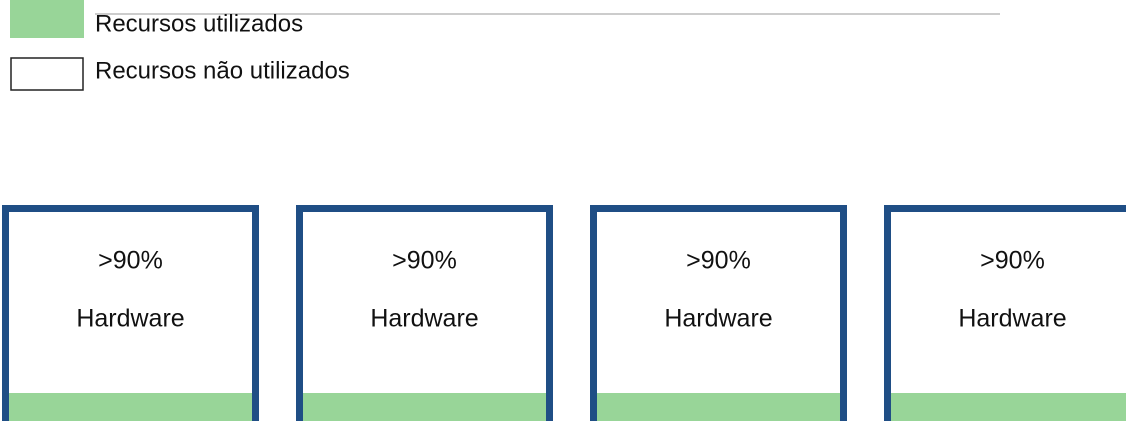 This screenshot has width=1126, height=421. Describe the element at coordinates (199, 23) in the screenshot. I see `legend-label: Recursos utilizados` at that location.